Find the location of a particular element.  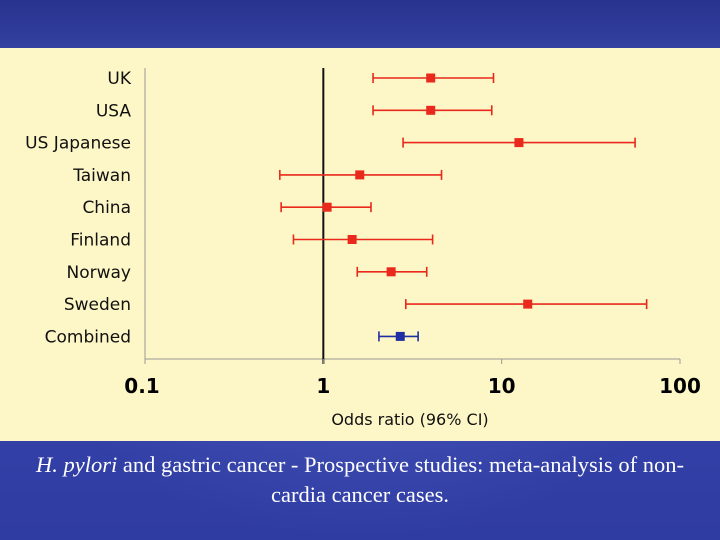

category-label: UK is located at coordinates (119, 79).